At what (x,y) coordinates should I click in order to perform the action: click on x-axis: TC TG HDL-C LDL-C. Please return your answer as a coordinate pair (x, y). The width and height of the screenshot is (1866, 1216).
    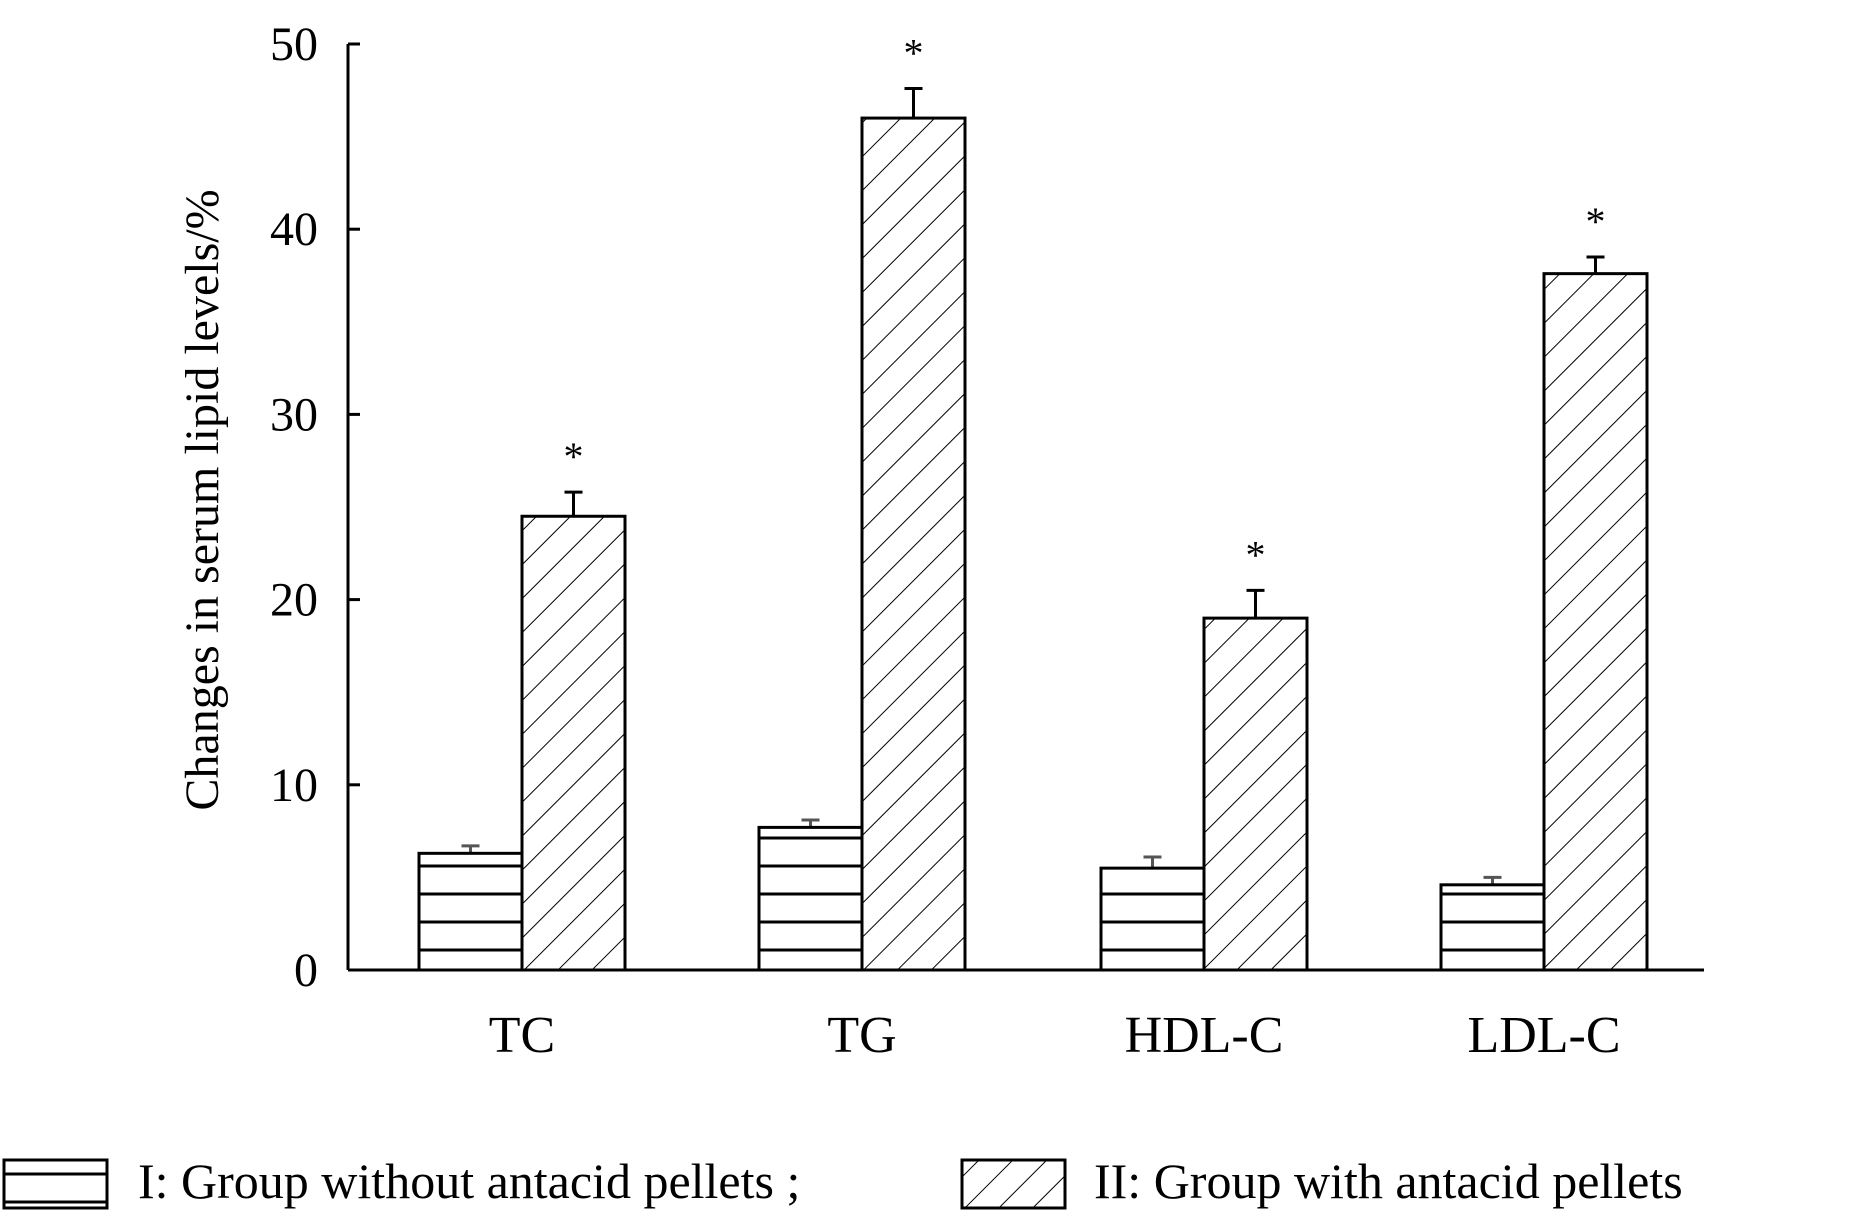
    Looking at the image, I should click on (1026, 1016).